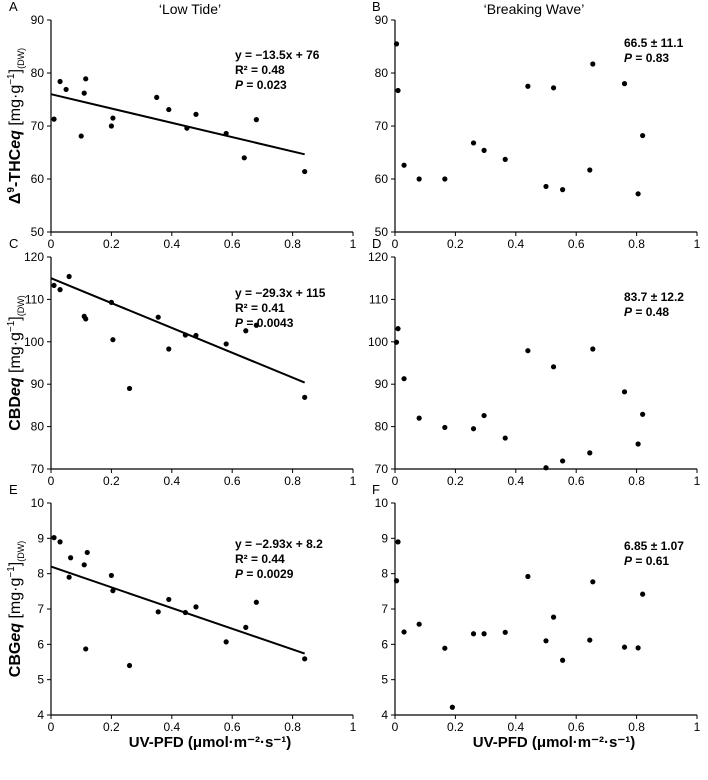  Describe the element at coordinates (534, 9) in the screenshot. I see `column-title-b: ‘Breaking Wave’` at that location.